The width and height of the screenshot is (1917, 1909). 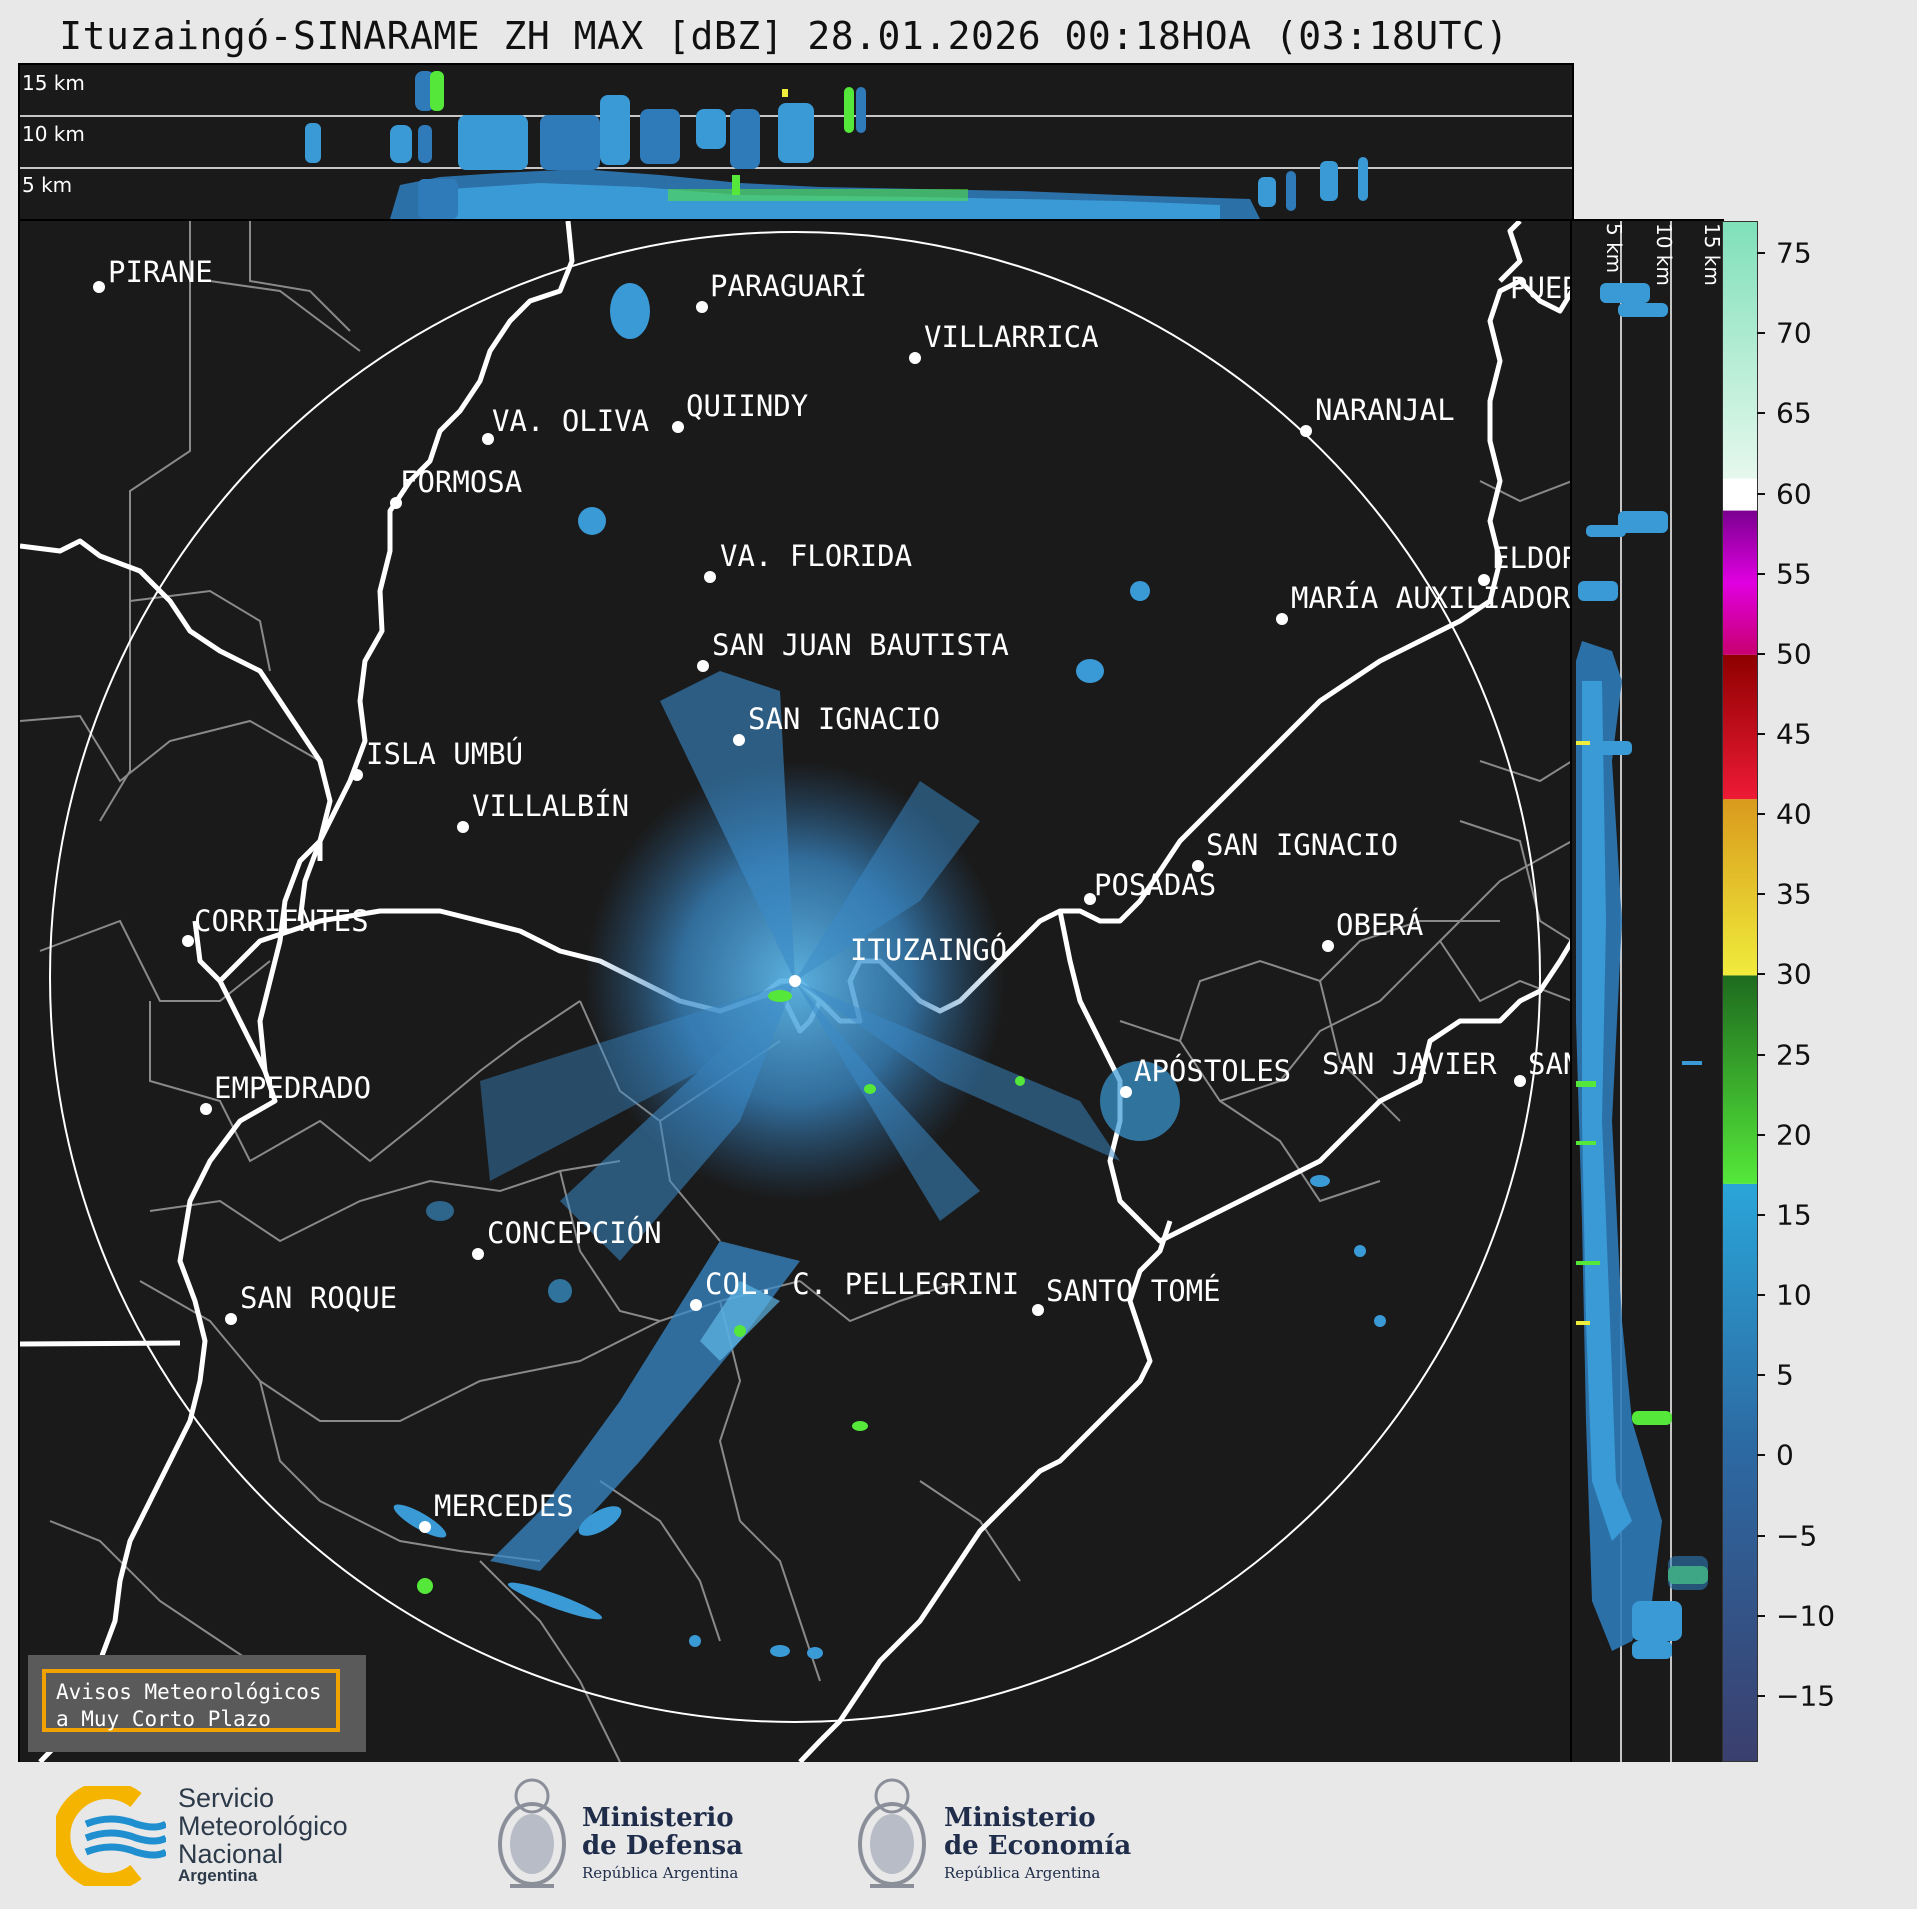 What do you see at coordinates (1431, 598) in the screenshot?
I see `city-label-maria-auxiliadora: MARÍA AUXILIADOR` at bounding box center [1431, 598].